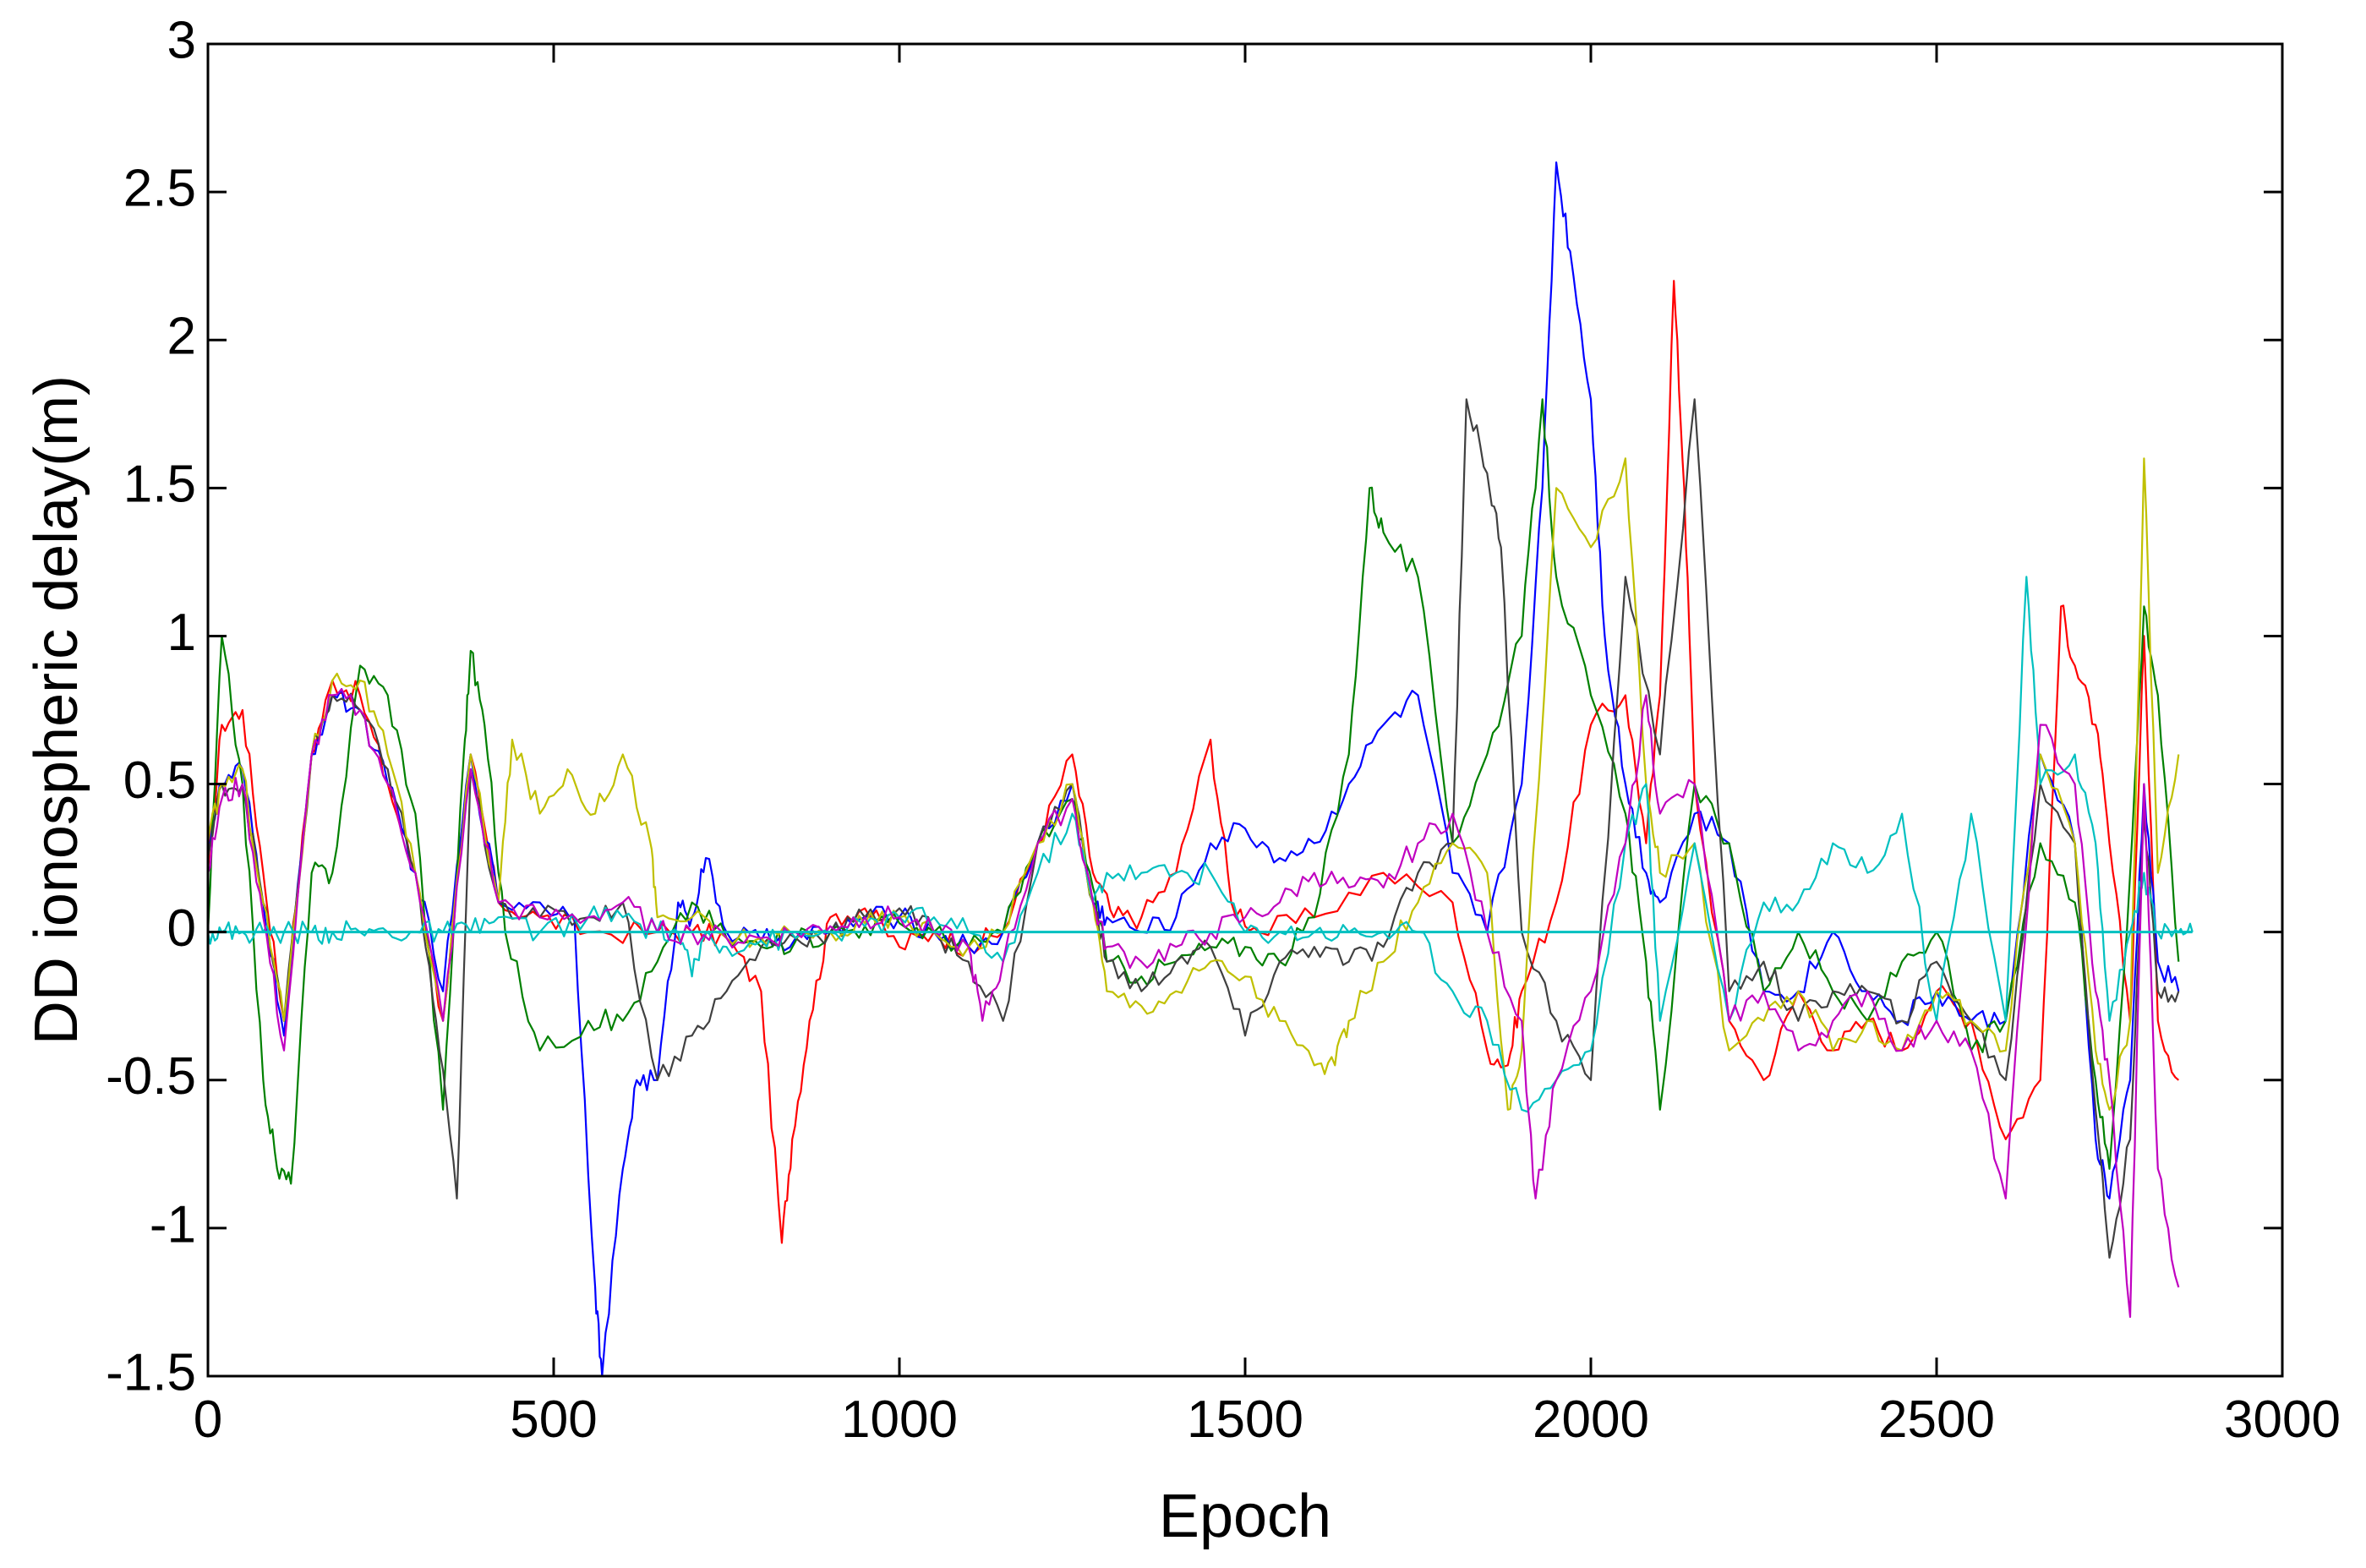 This screenshot has height=1568, width=2366. I want to click on y-tick-label: 3, so click(181, 40).